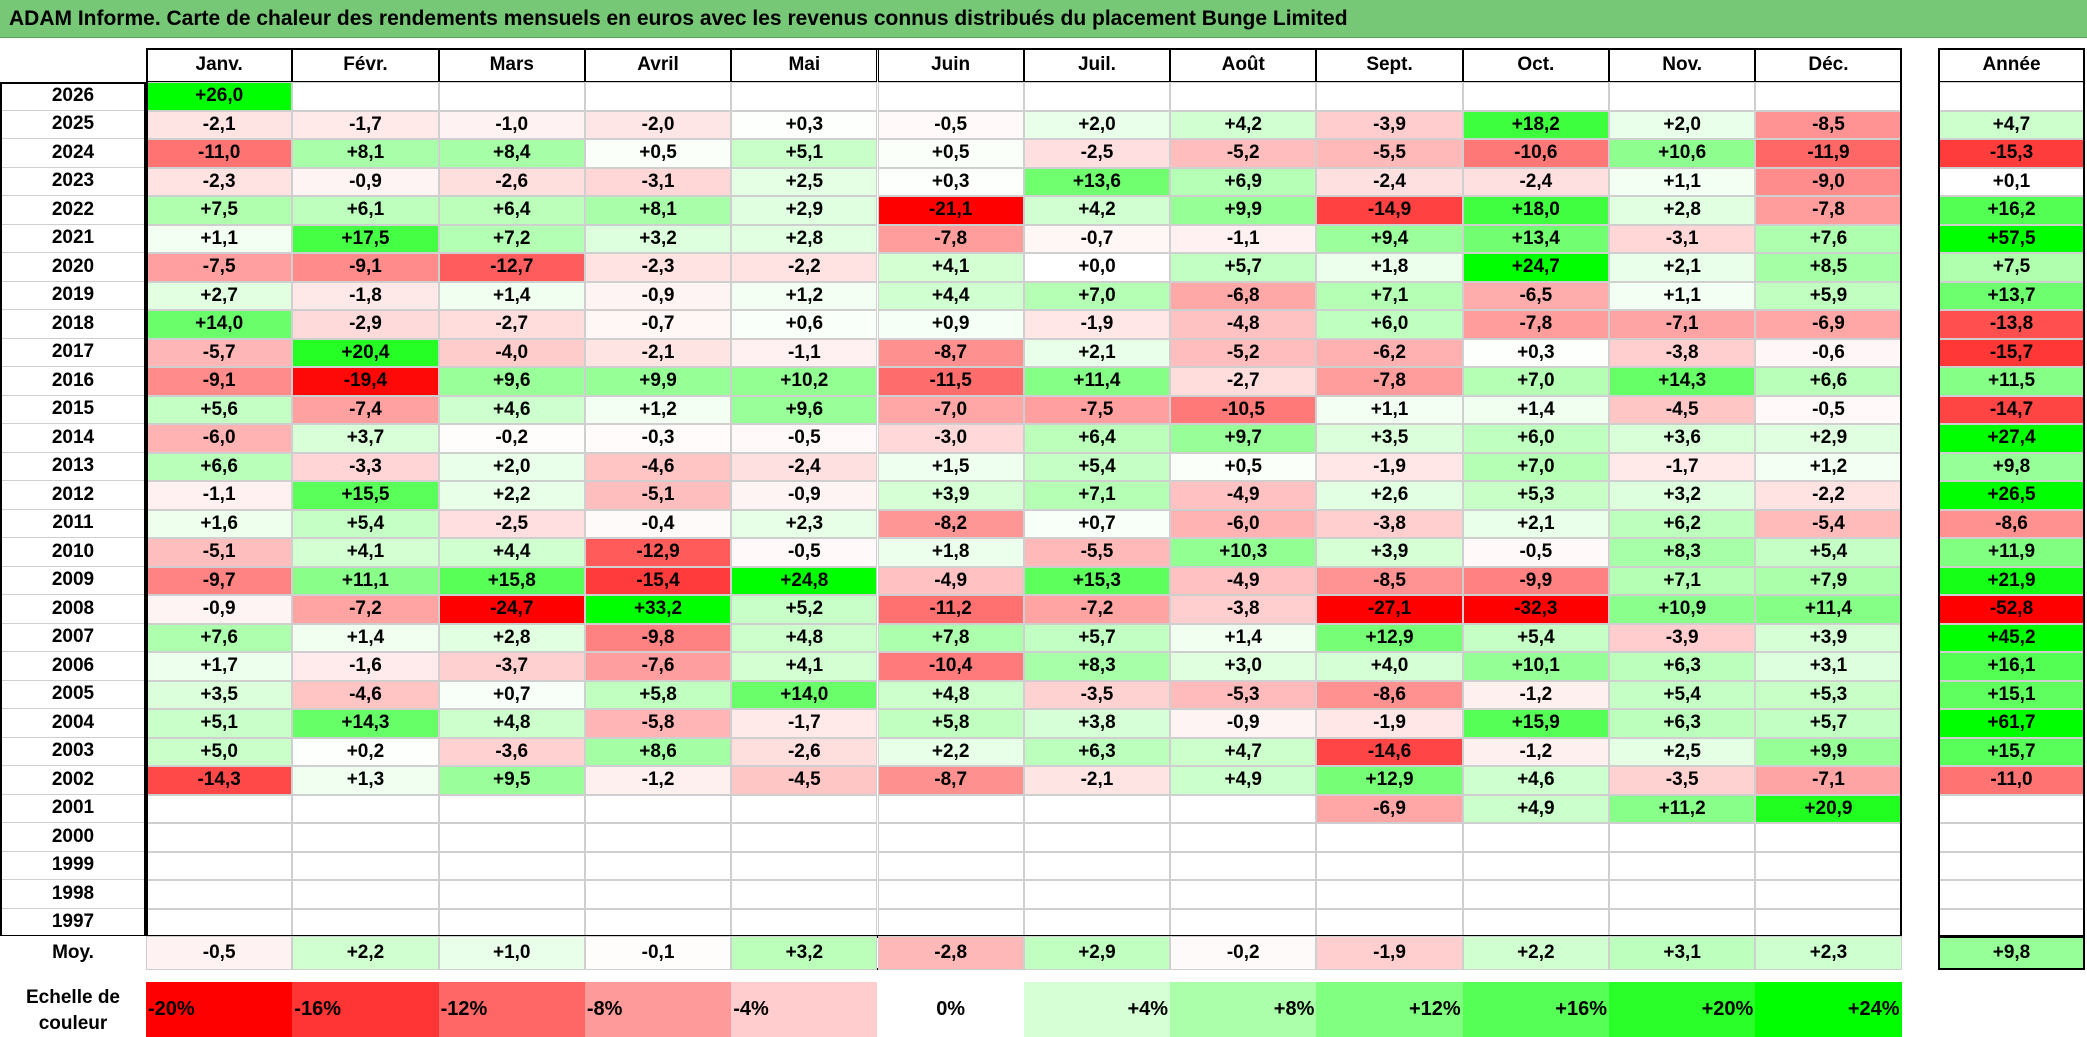 This screenshot has width=2087, height=1037. I want to click on heatmap-cell: -4,5, so click(804, 780).